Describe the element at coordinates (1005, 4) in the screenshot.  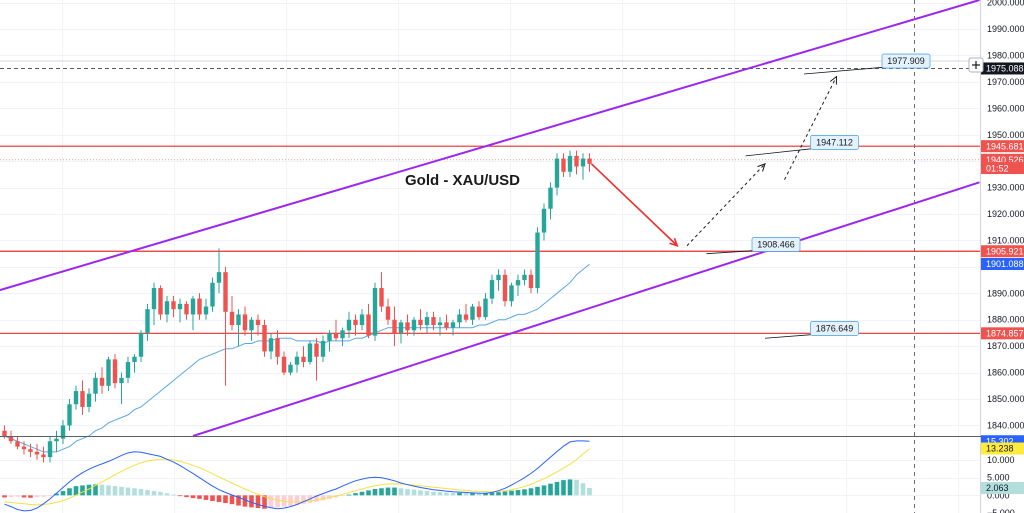
I see `price-tick-label-0: 2000.000` at that location.